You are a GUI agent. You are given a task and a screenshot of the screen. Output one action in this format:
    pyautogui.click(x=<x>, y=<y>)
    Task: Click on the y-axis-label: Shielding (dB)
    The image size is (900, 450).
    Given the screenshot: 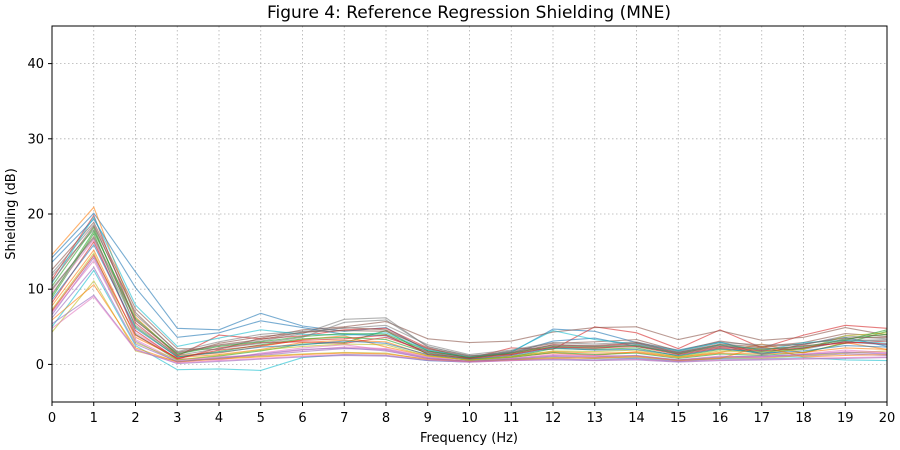 What is the action you would take?
    pyautogui.click(x=11, y=214)
    